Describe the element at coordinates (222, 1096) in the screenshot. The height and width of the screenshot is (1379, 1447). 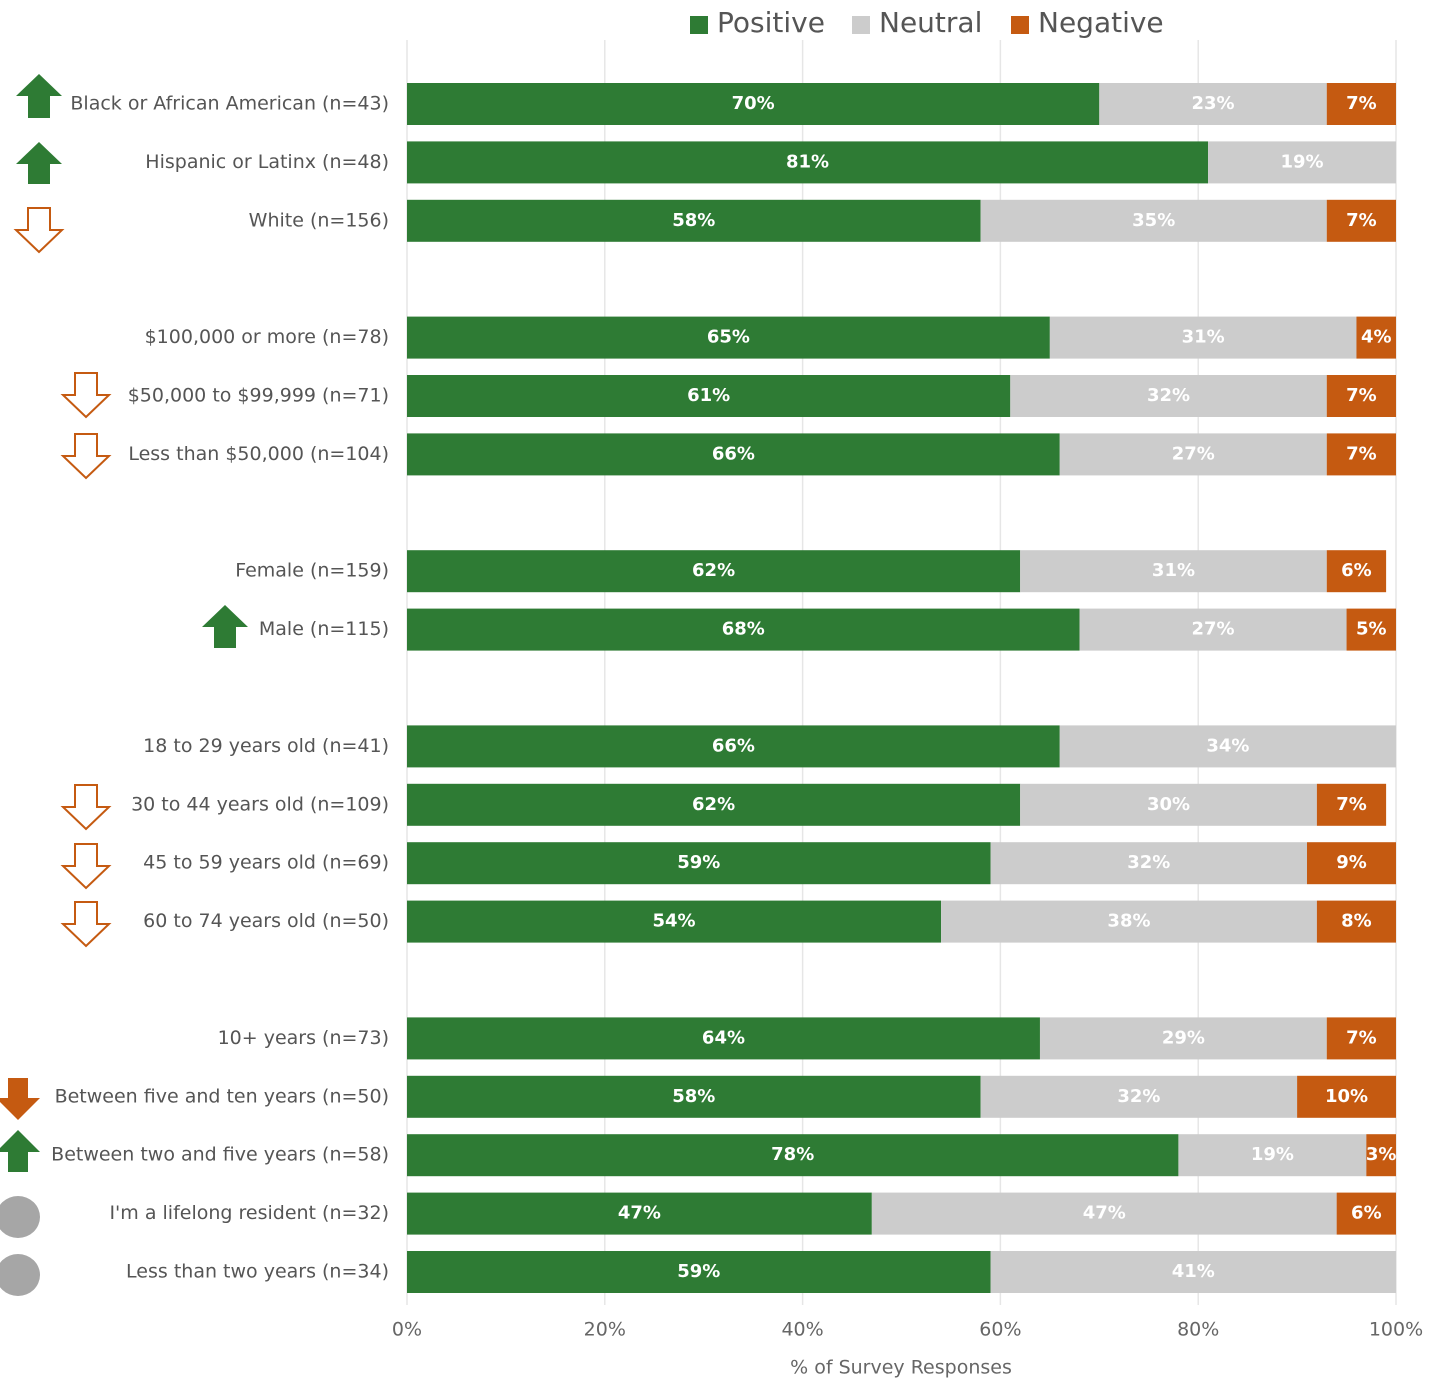
I see `y-tick-label: Between five and ten years (n=50)` at that location.